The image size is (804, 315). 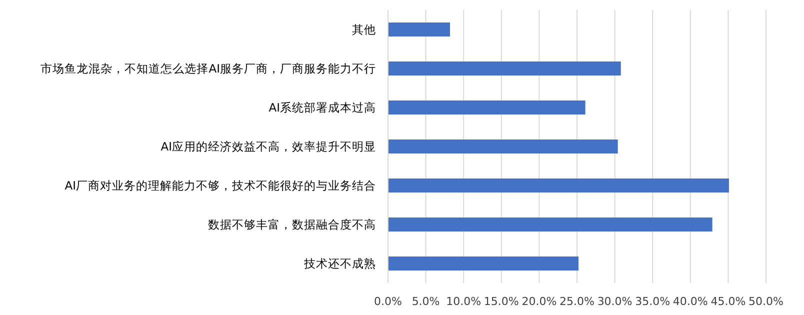 I want to click on x-tick-label: 40.0%, so click(x=690, y=301).